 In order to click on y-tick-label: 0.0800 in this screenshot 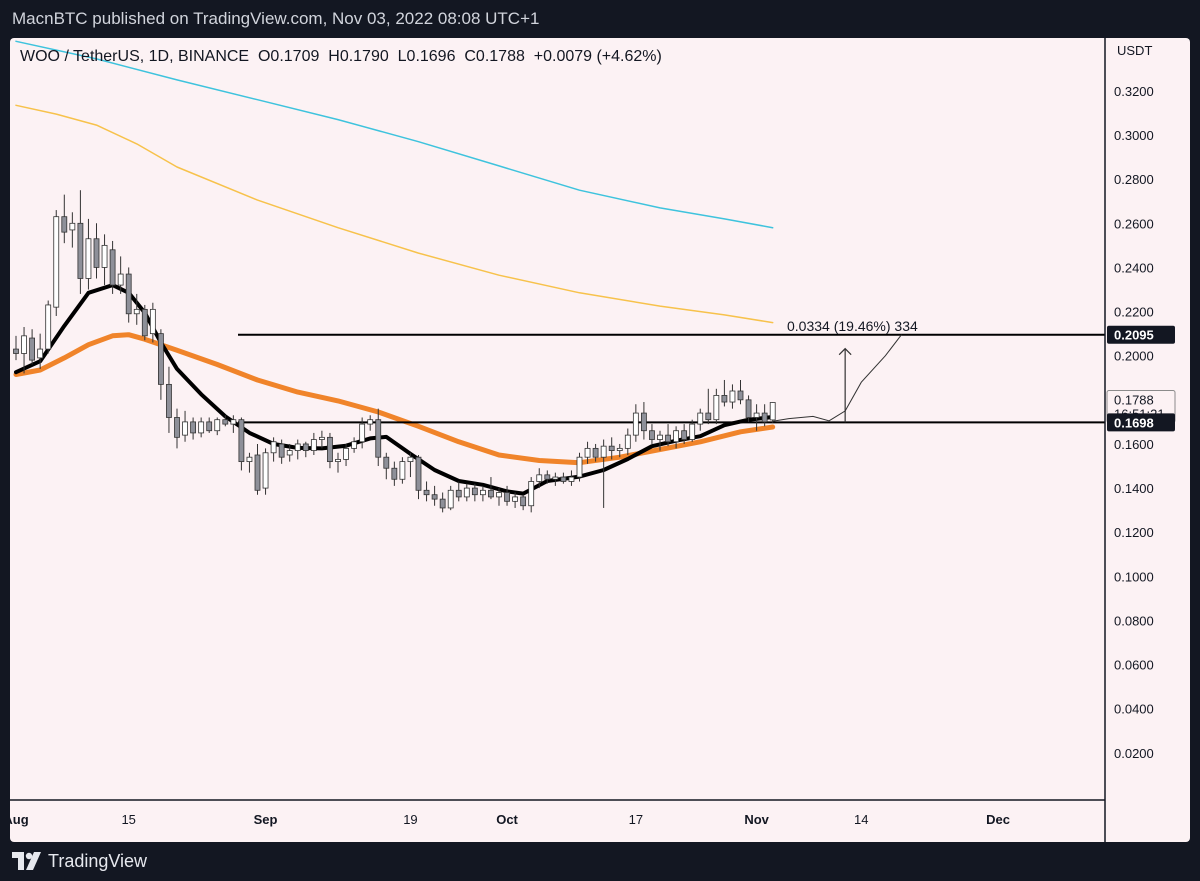, I will do `click(1134, 620)`.